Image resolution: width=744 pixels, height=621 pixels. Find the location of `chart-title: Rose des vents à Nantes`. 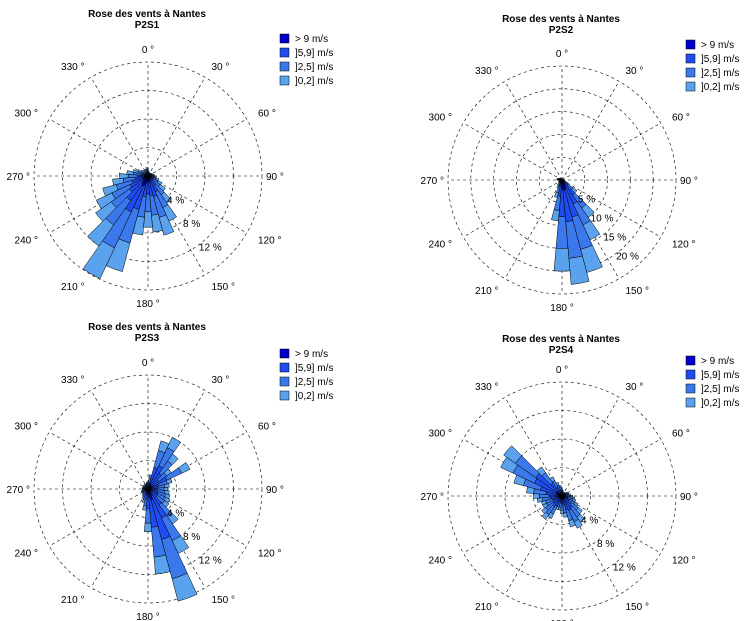

chart-title: Rose des vents à Nantes is located at coordinates (561, 339).